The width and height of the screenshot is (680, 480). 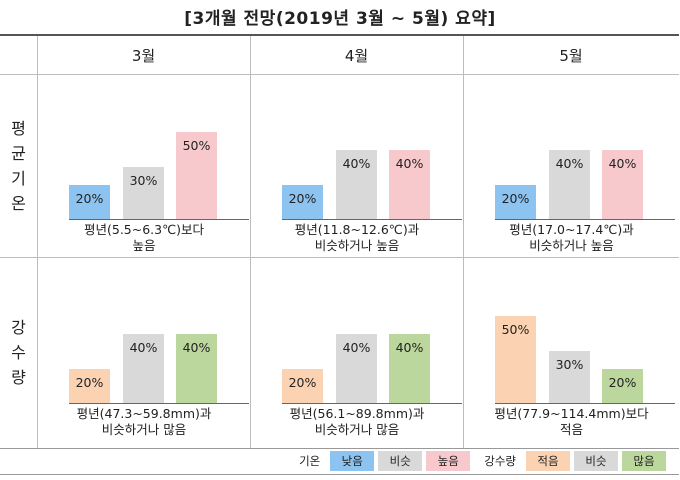 What do you see at coordinates (18, 165) in the screenshot?
I see `row-label-temperature: 평 균 기 온` at bounding box center [18, 165].